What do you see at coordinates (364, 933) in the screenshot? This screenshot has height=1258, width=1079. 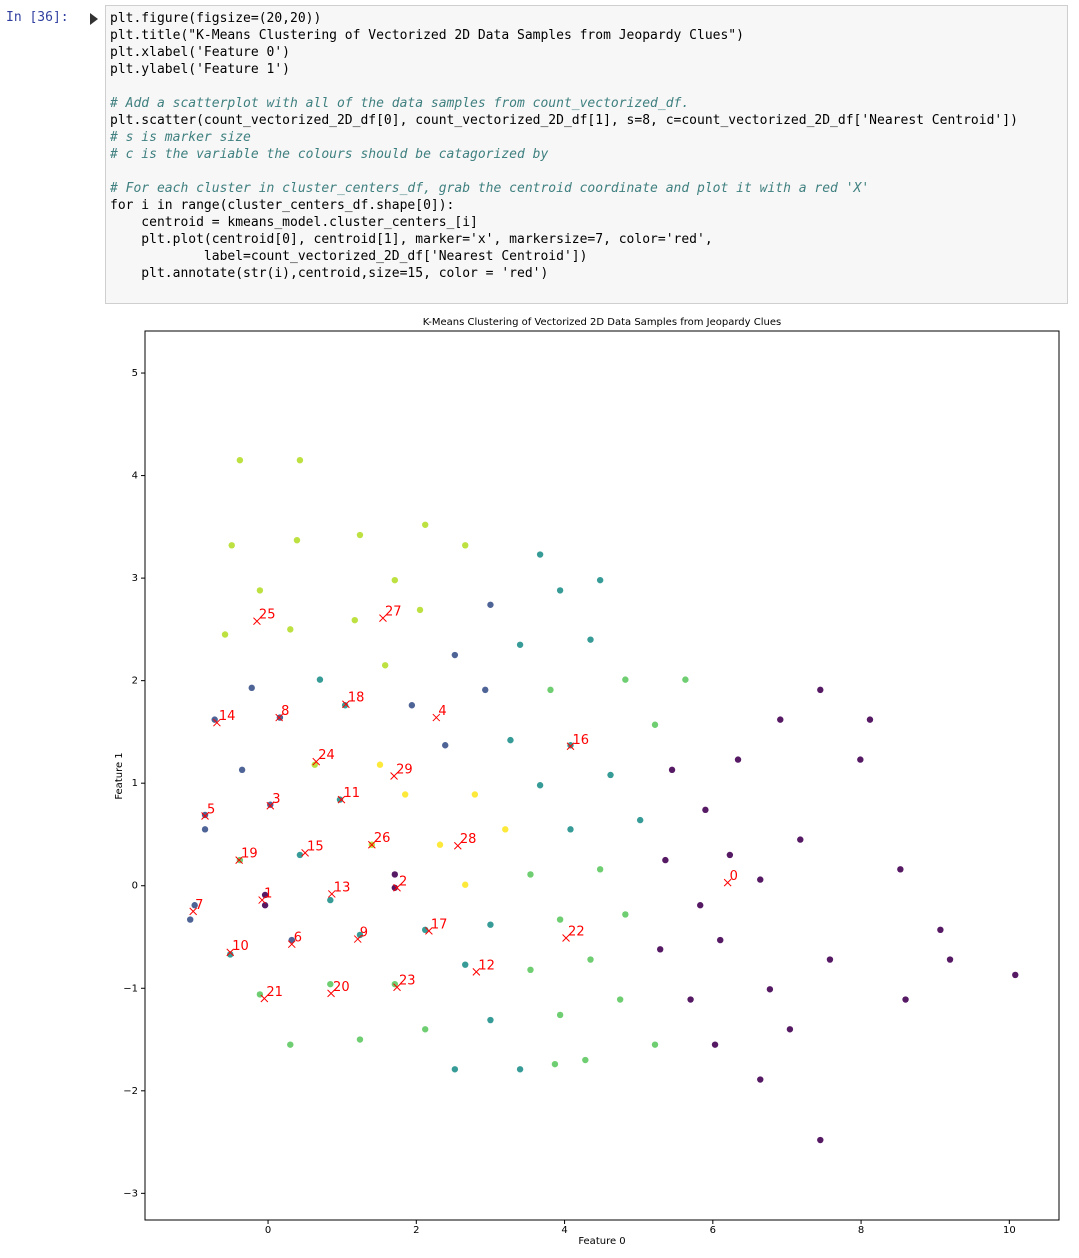 I see `centroid-label: 9` at bounding box center [364, 933].